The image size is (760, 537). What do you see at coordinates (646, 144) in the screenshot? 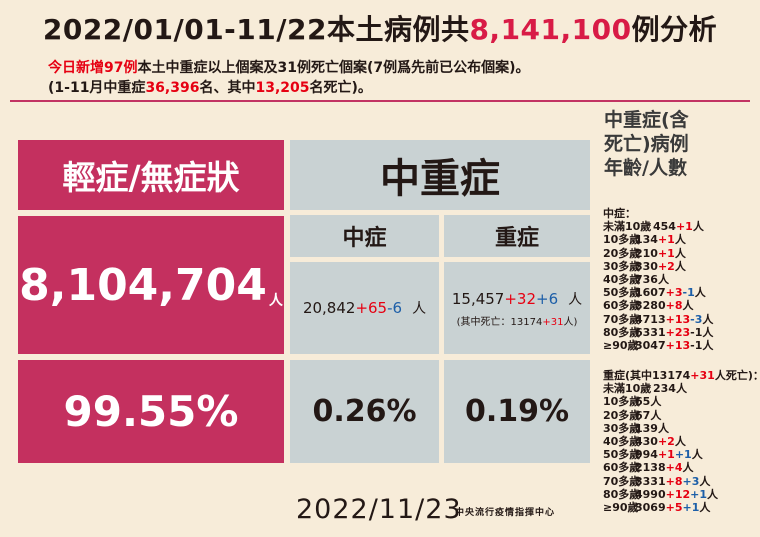
I see `age-breakdown-title: 中重症(含 死亡)病例 年齡/人數` at bounding box center [646, 144].